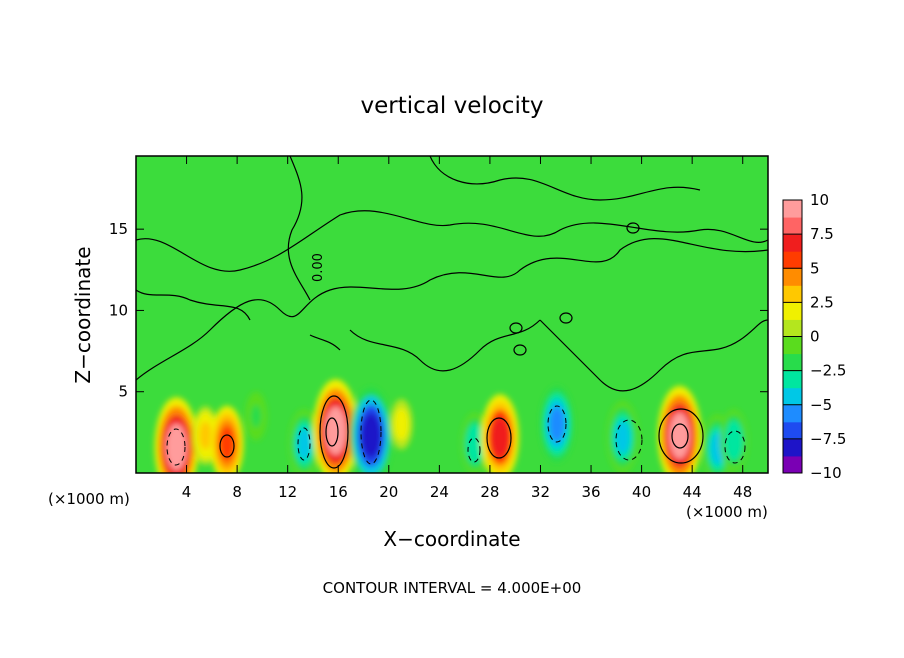  Describe the element at coordinates (452, 588) in the screenshot. I see `contour-interval: CONTOUR INTERVAL = 4.000E+00` at that location.